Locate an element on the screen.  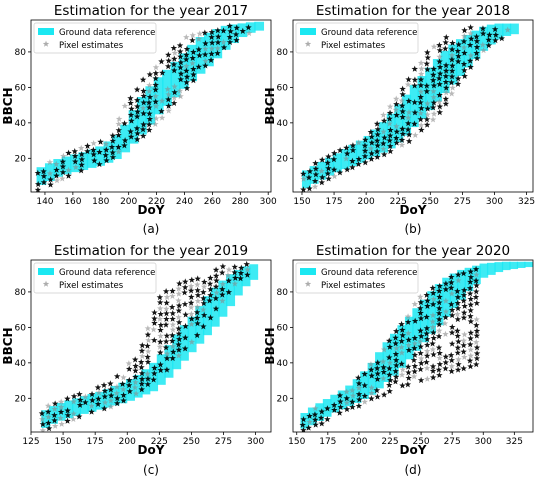
x-tick-label: 325 is located at coordinates (514, 442).